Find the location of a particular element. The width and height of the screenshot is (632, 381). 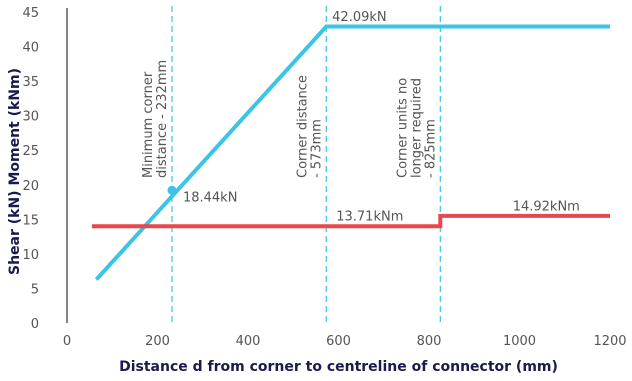

y-tick-label: 35 is located at coordinates (30, 82).